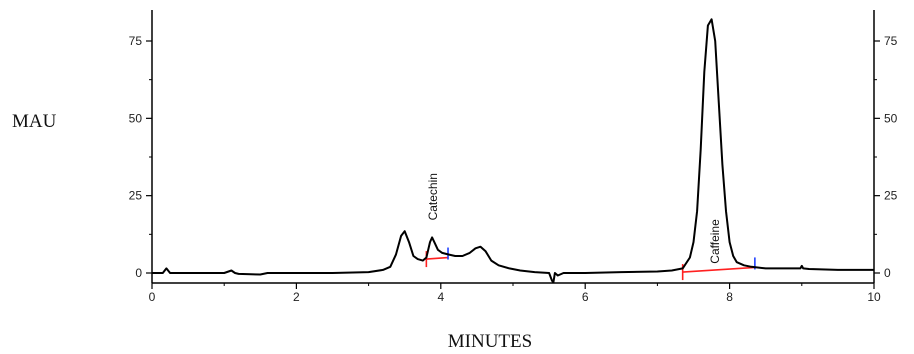  Describe the element at coordinates (296, 297) in the screenshot. I see `x-tick-label: 2` at that location.